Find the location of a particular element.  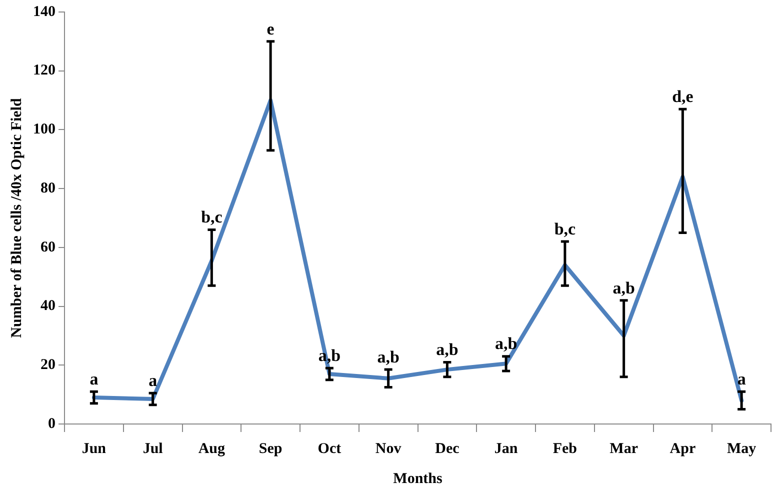

y-tick-label: 0 is located at coordinates (52, 424).